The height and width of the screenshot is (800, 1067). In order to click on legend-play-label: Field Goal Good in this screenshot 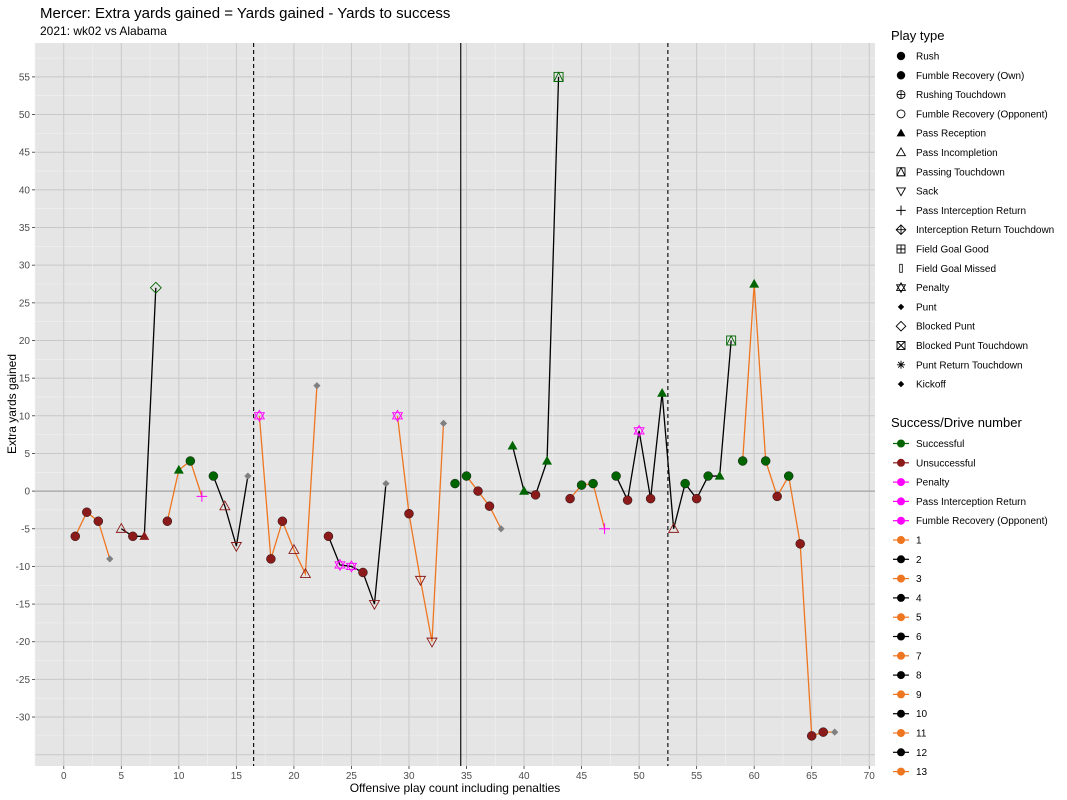, I will do `click(952, 250)`.